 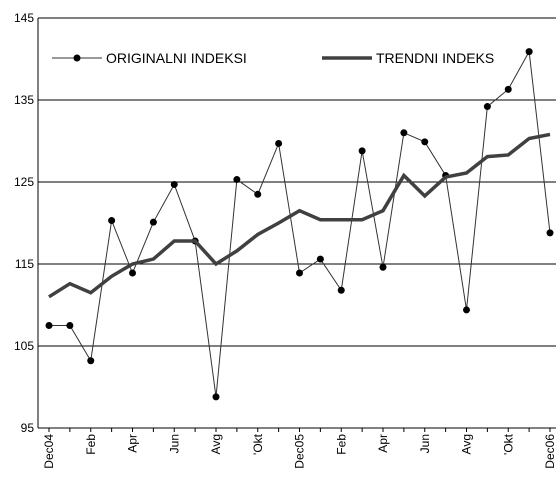 What do you see at coordinates (24, 182) in the screenshot?
I see `y-tick-label: 125` at bounding box center [24, 182].